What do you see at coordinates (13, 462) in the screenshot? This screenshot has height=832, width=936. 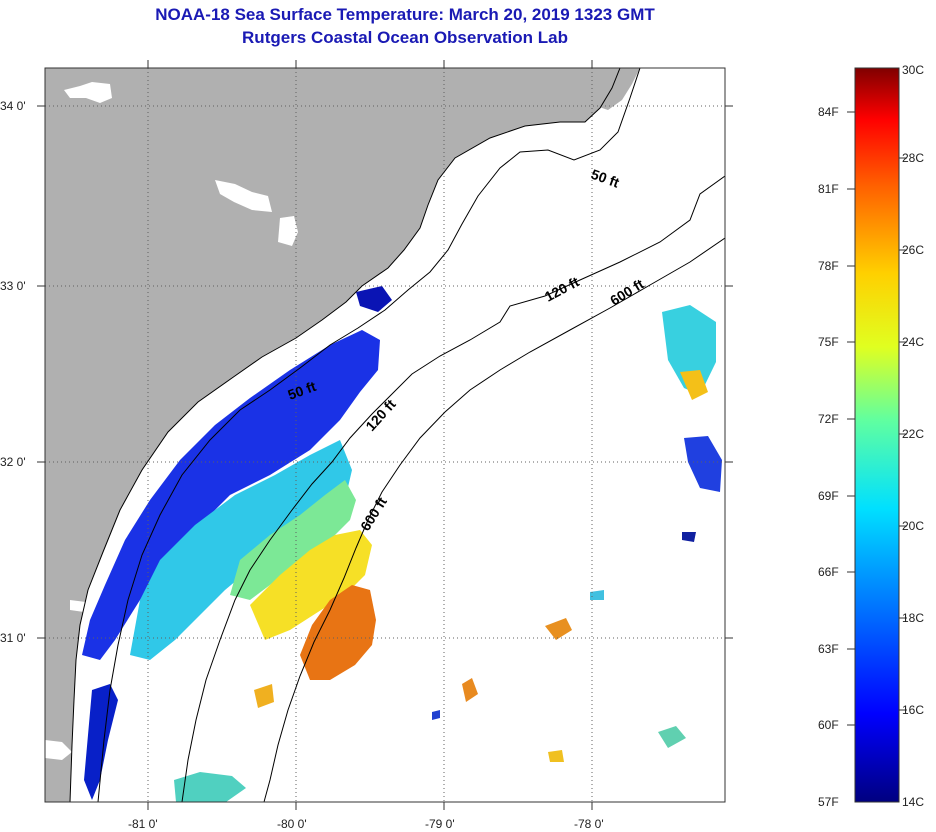 I see `lat-label: 32 0'` at bounding box center [13, 462].